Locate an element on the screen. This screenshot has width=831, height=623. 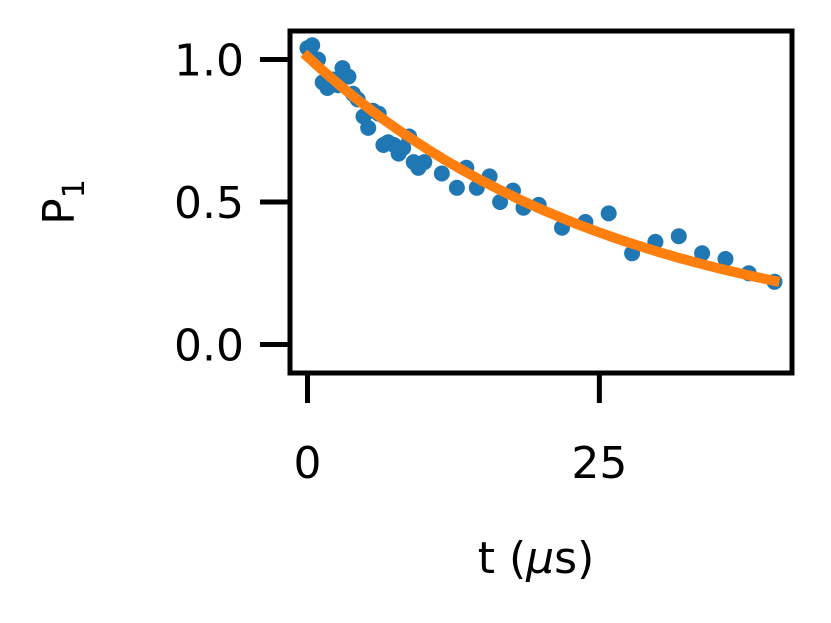
y-ticks: 0.0 0.5 1.0 is located at coordinates (232, 204).